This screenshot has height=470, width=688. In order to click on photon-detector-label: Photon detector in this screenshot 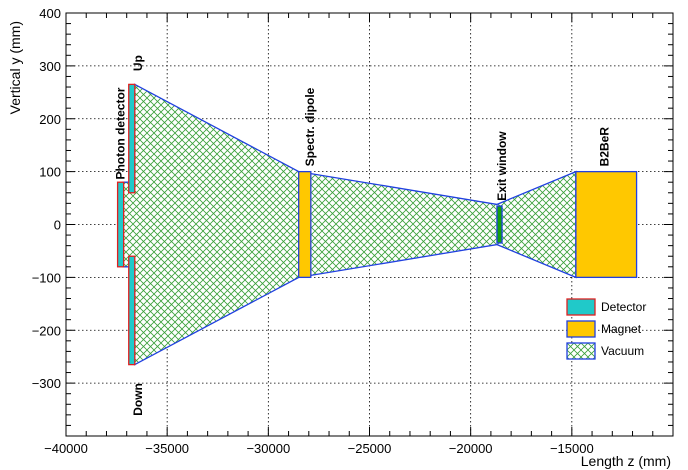, I will do `click(121, 133)`.